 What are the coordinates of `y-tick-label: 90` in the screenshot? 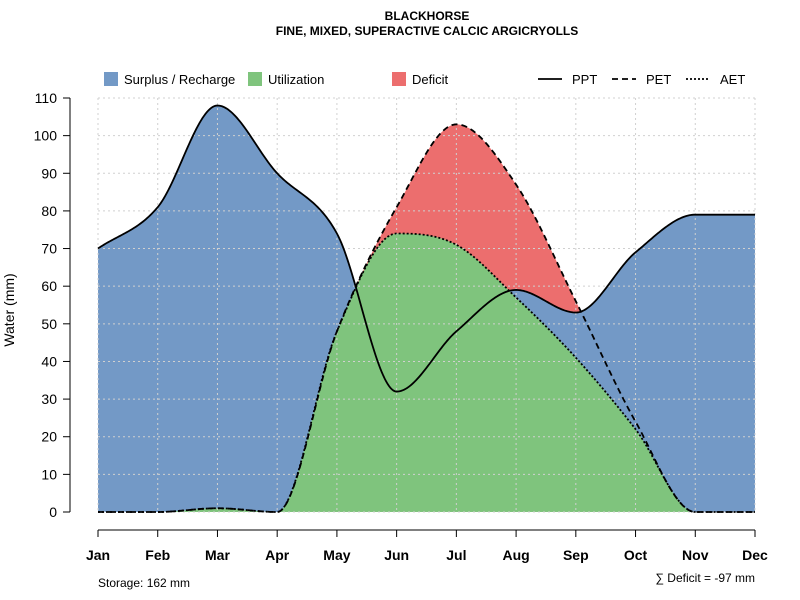 It's located at (49, 173).